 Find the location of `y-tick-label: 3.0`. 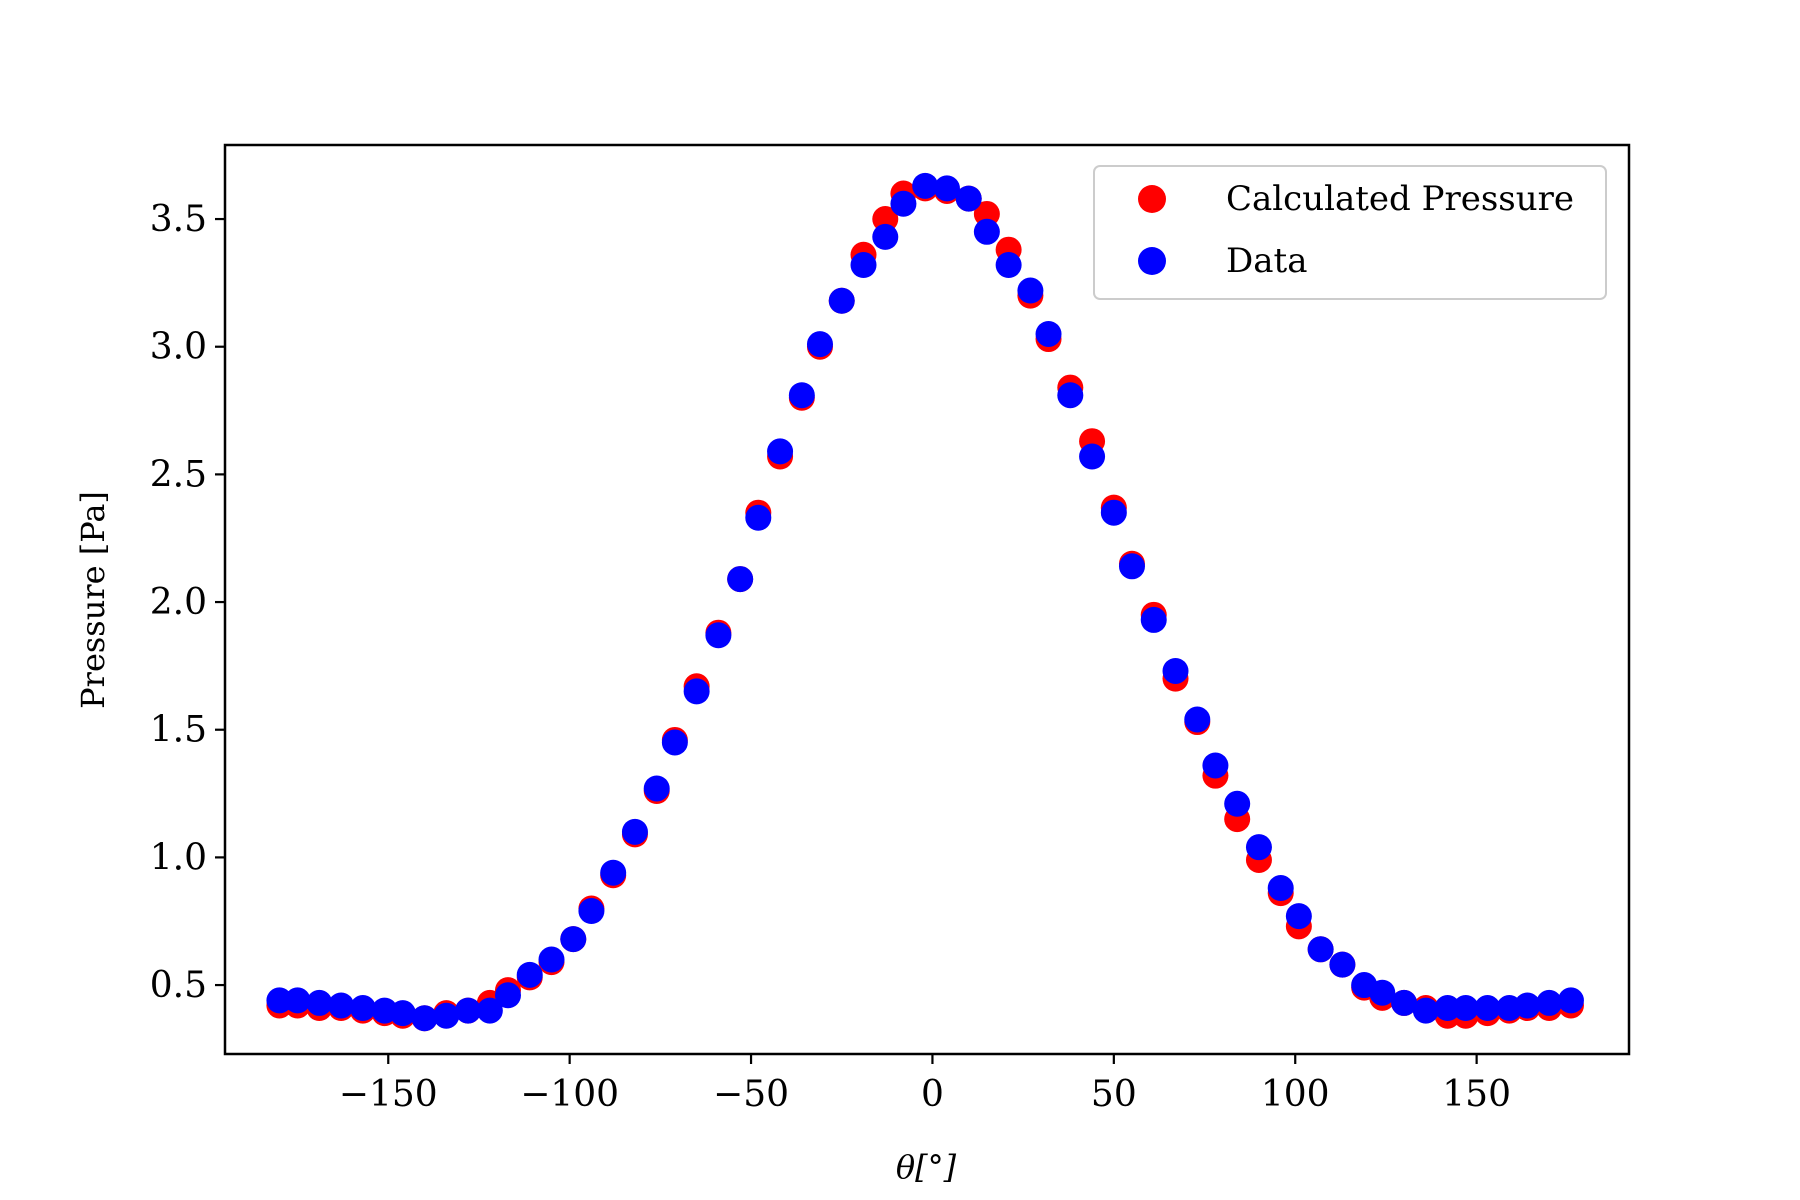

y-tick-label: 3.0 is located at coordinates (178, 347).